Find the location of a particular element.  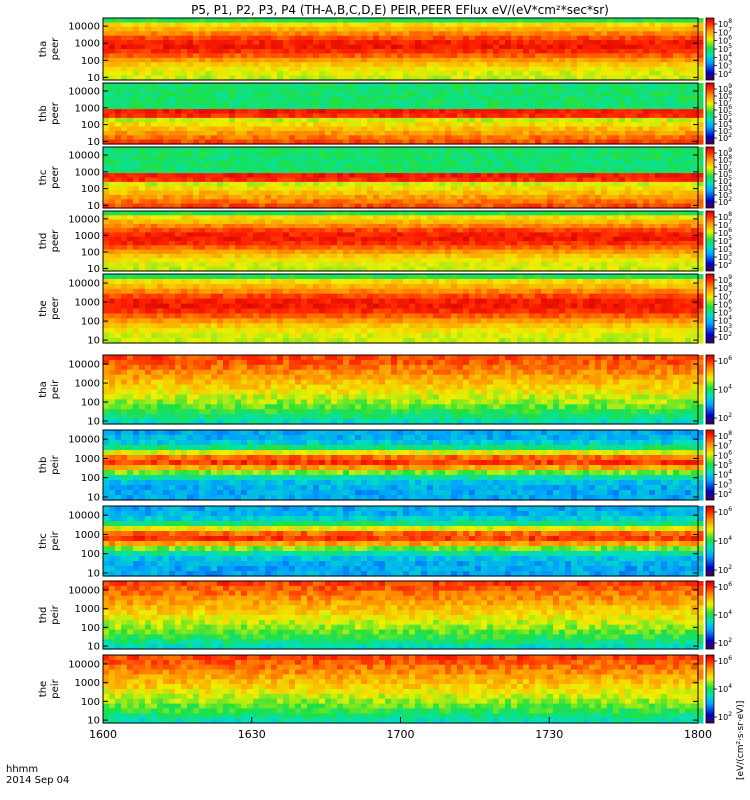

panel-label-probe: tha is located at coordinates (43, 49).